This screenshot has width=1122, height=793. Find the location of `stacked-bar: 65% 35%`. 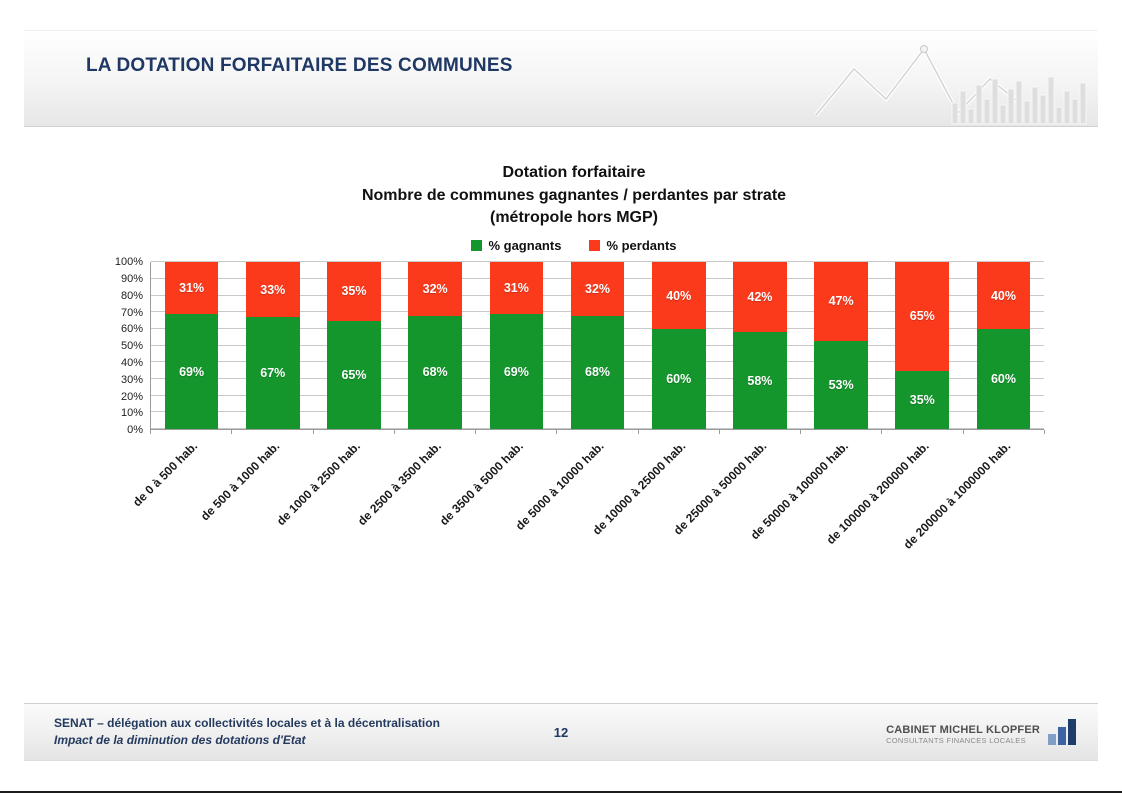

stacked-bar: 65% 35% is located at coordinates (922, 346).